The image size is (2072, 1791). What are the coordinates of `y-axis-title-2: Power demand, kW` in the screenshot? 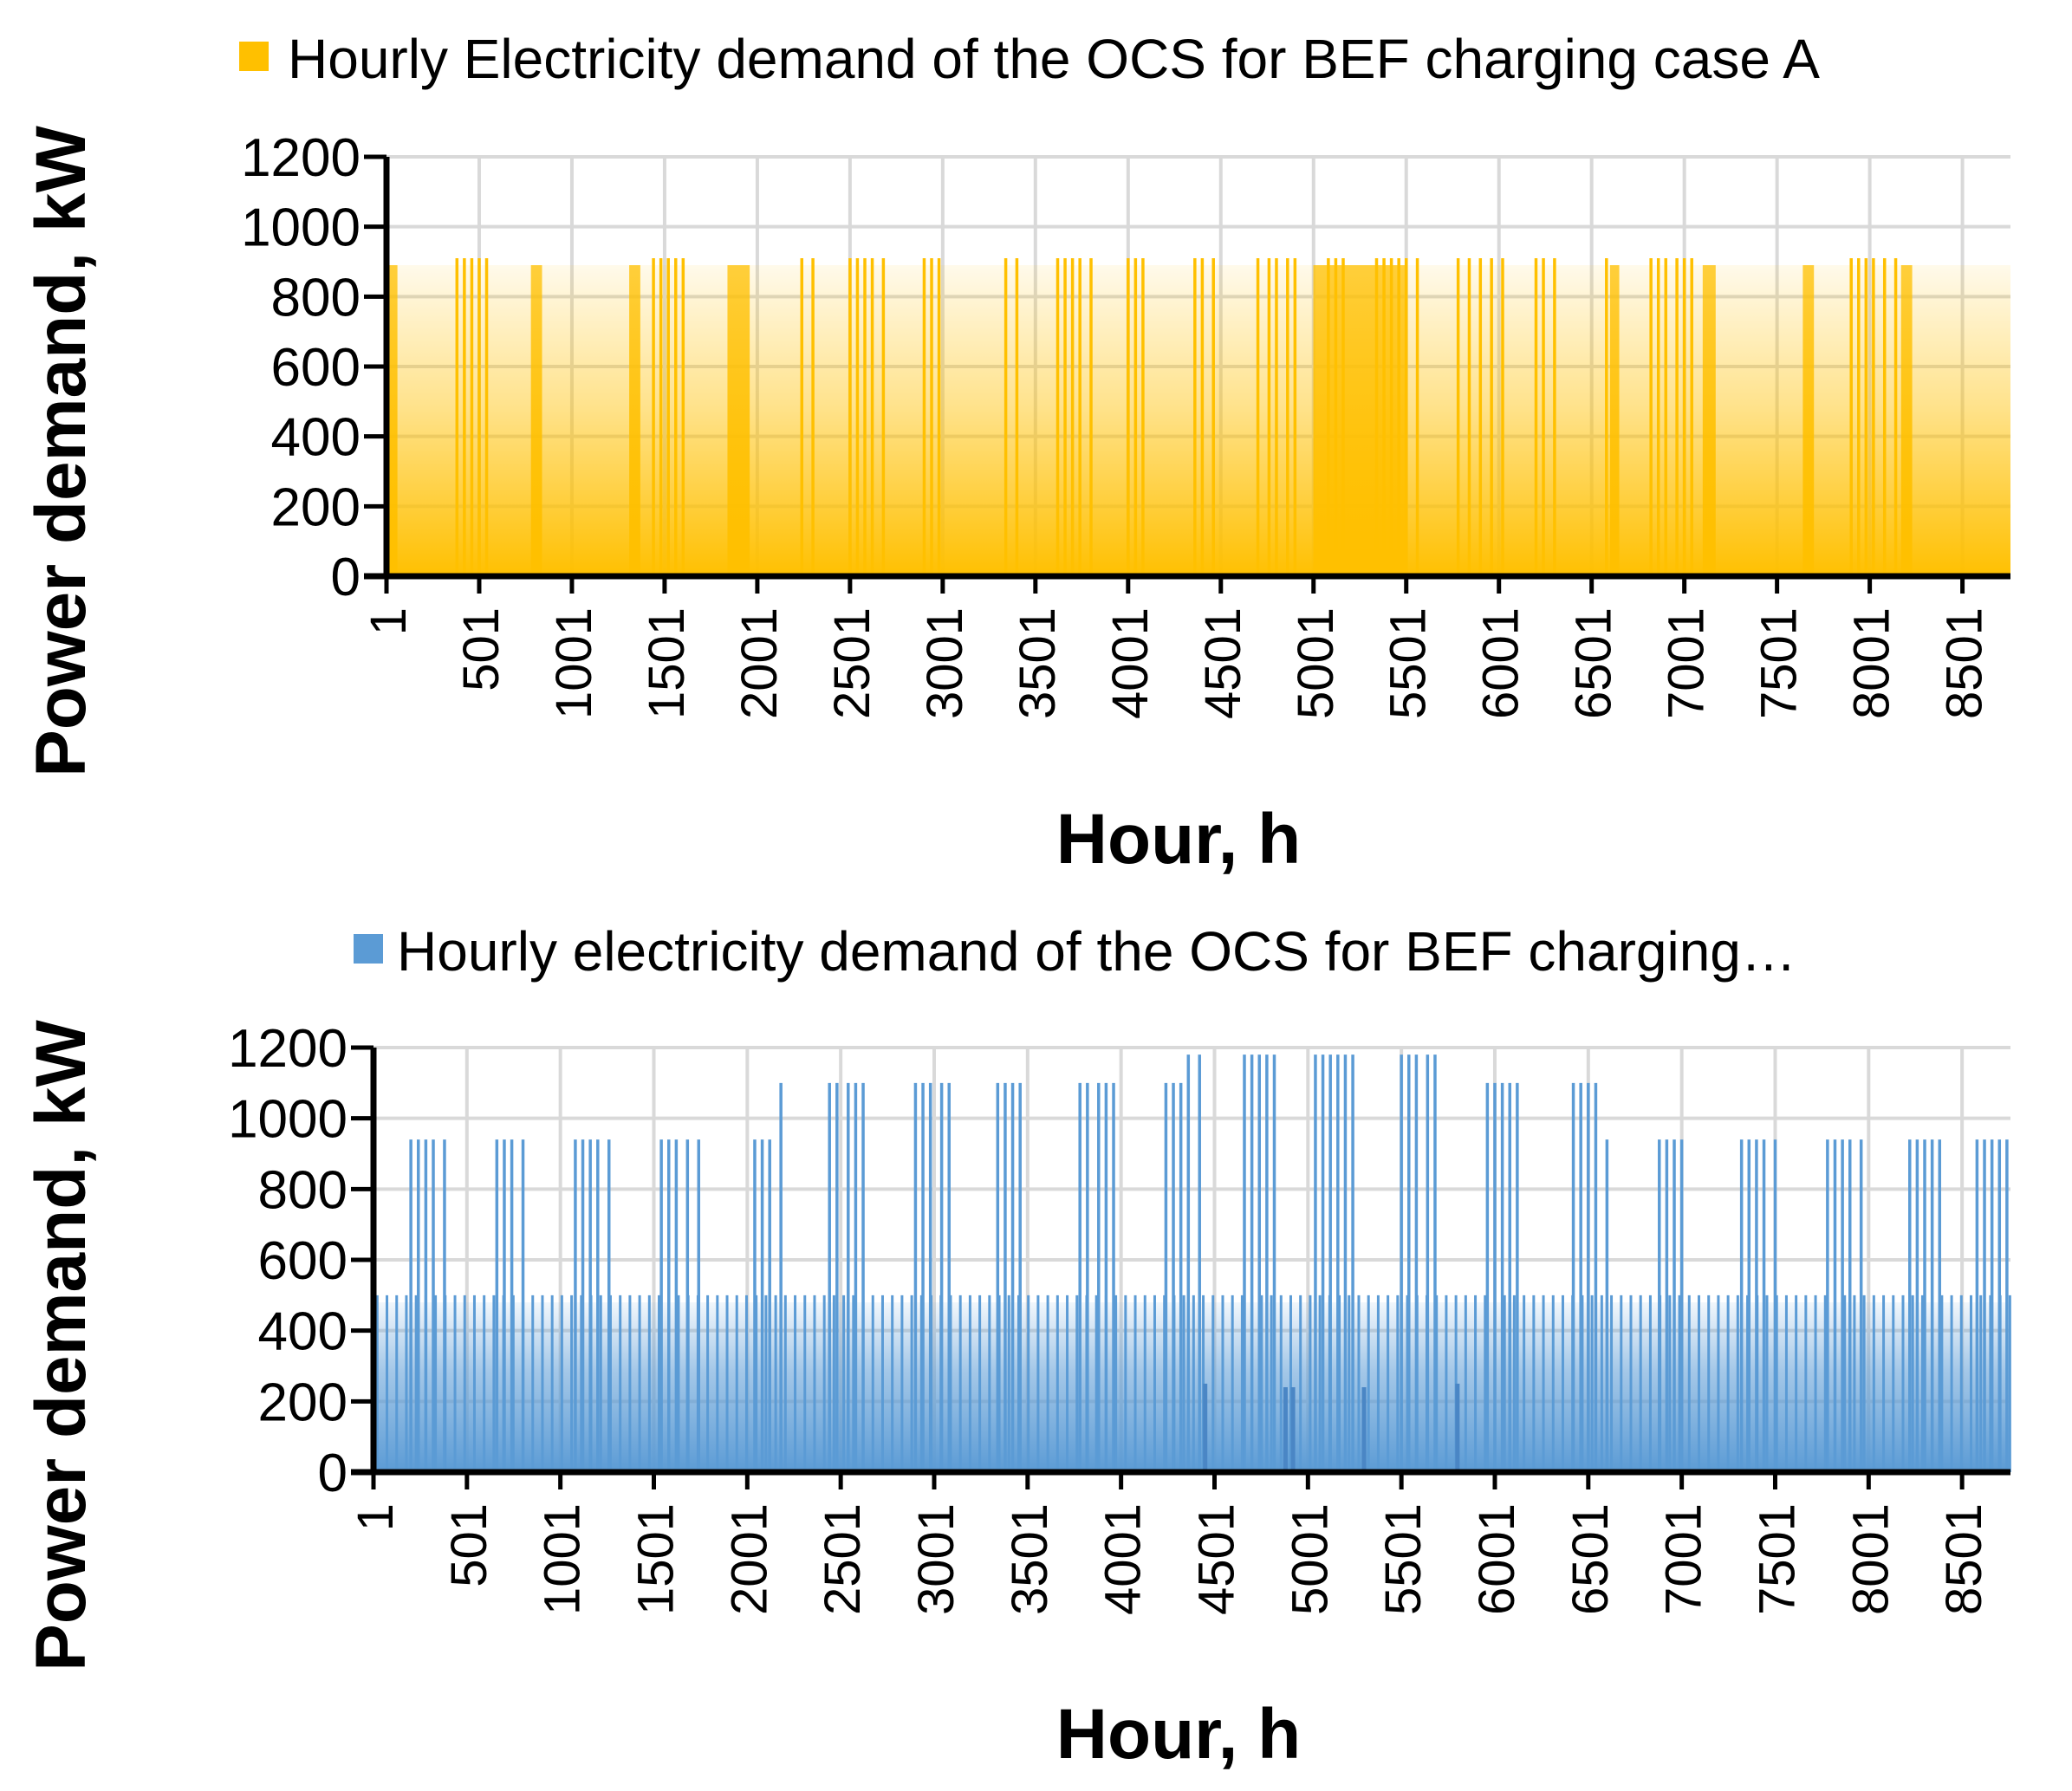 It's located at (62, 1345).